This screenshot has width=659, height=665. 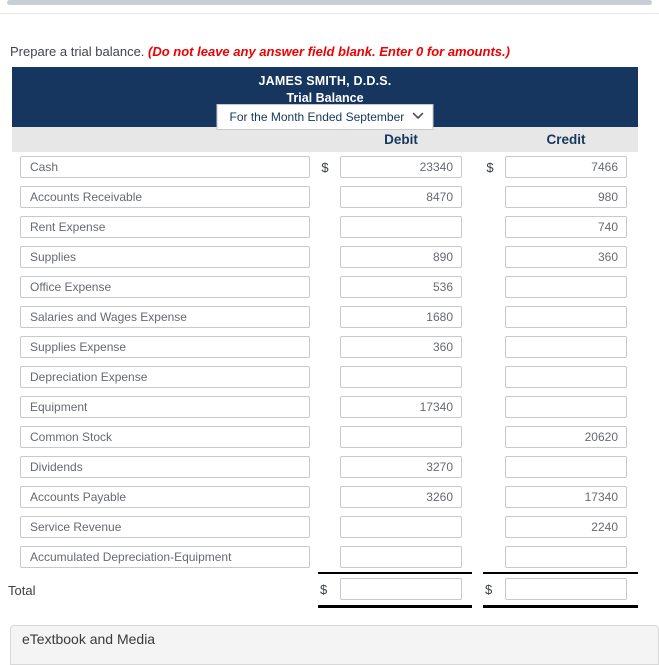 I want to click on total-credit-currency-symbol: $, so click(x=489, y=589).